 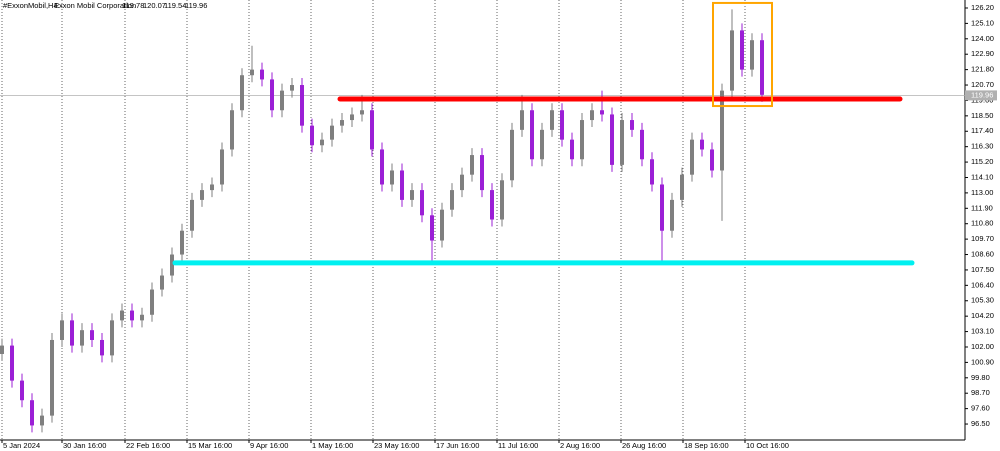 I want to click on x-tick-label: 22 Feb 16:00, so click(x=148, y=445).